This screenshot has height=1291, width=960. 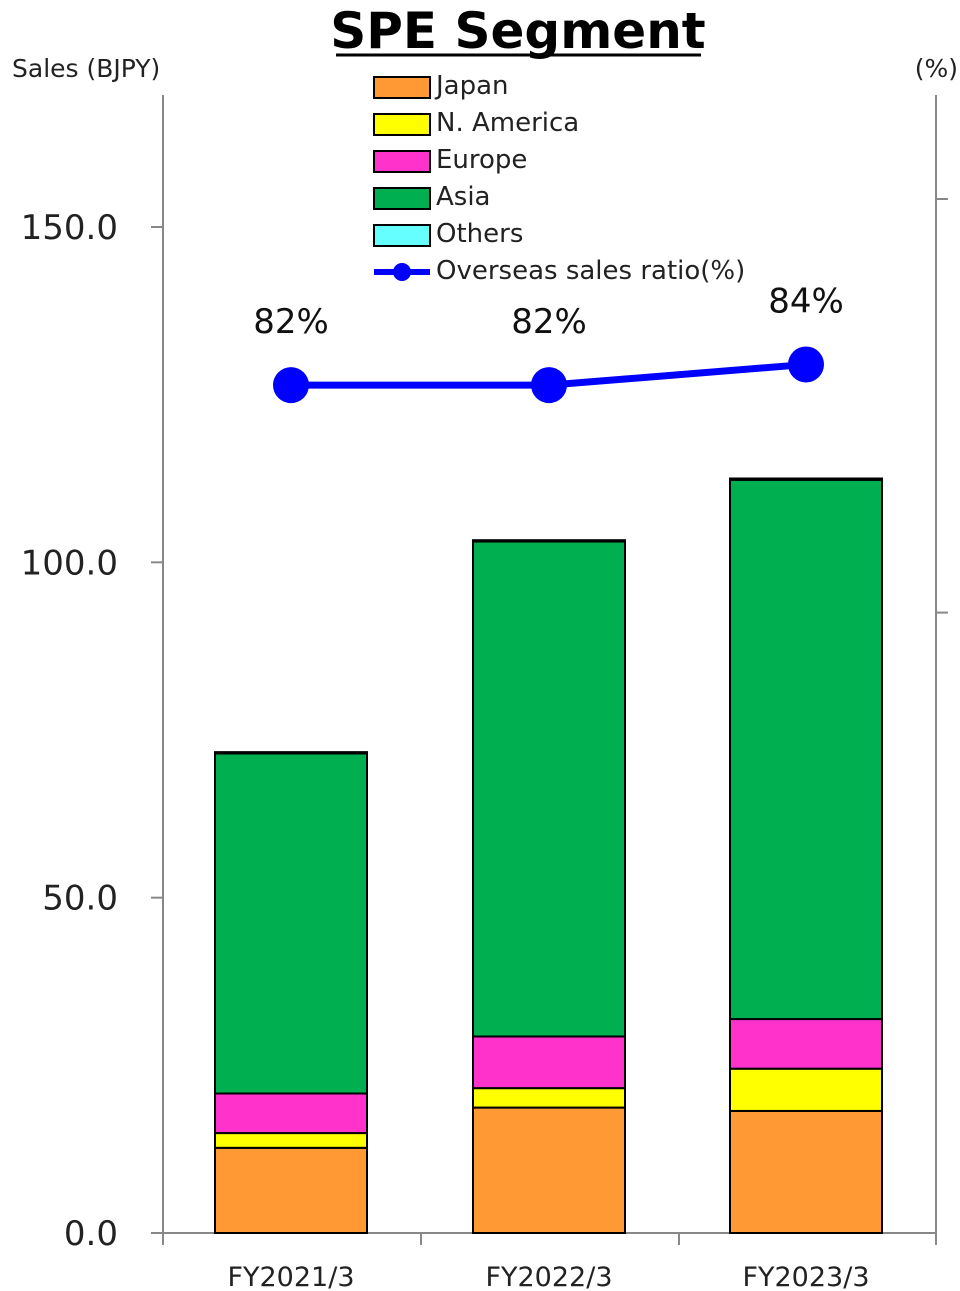 What do you see at coordinates (805, 1276) in the screenshot?
I see `x-tick-label: FY2023/3` at bounding box center [805, 1276].